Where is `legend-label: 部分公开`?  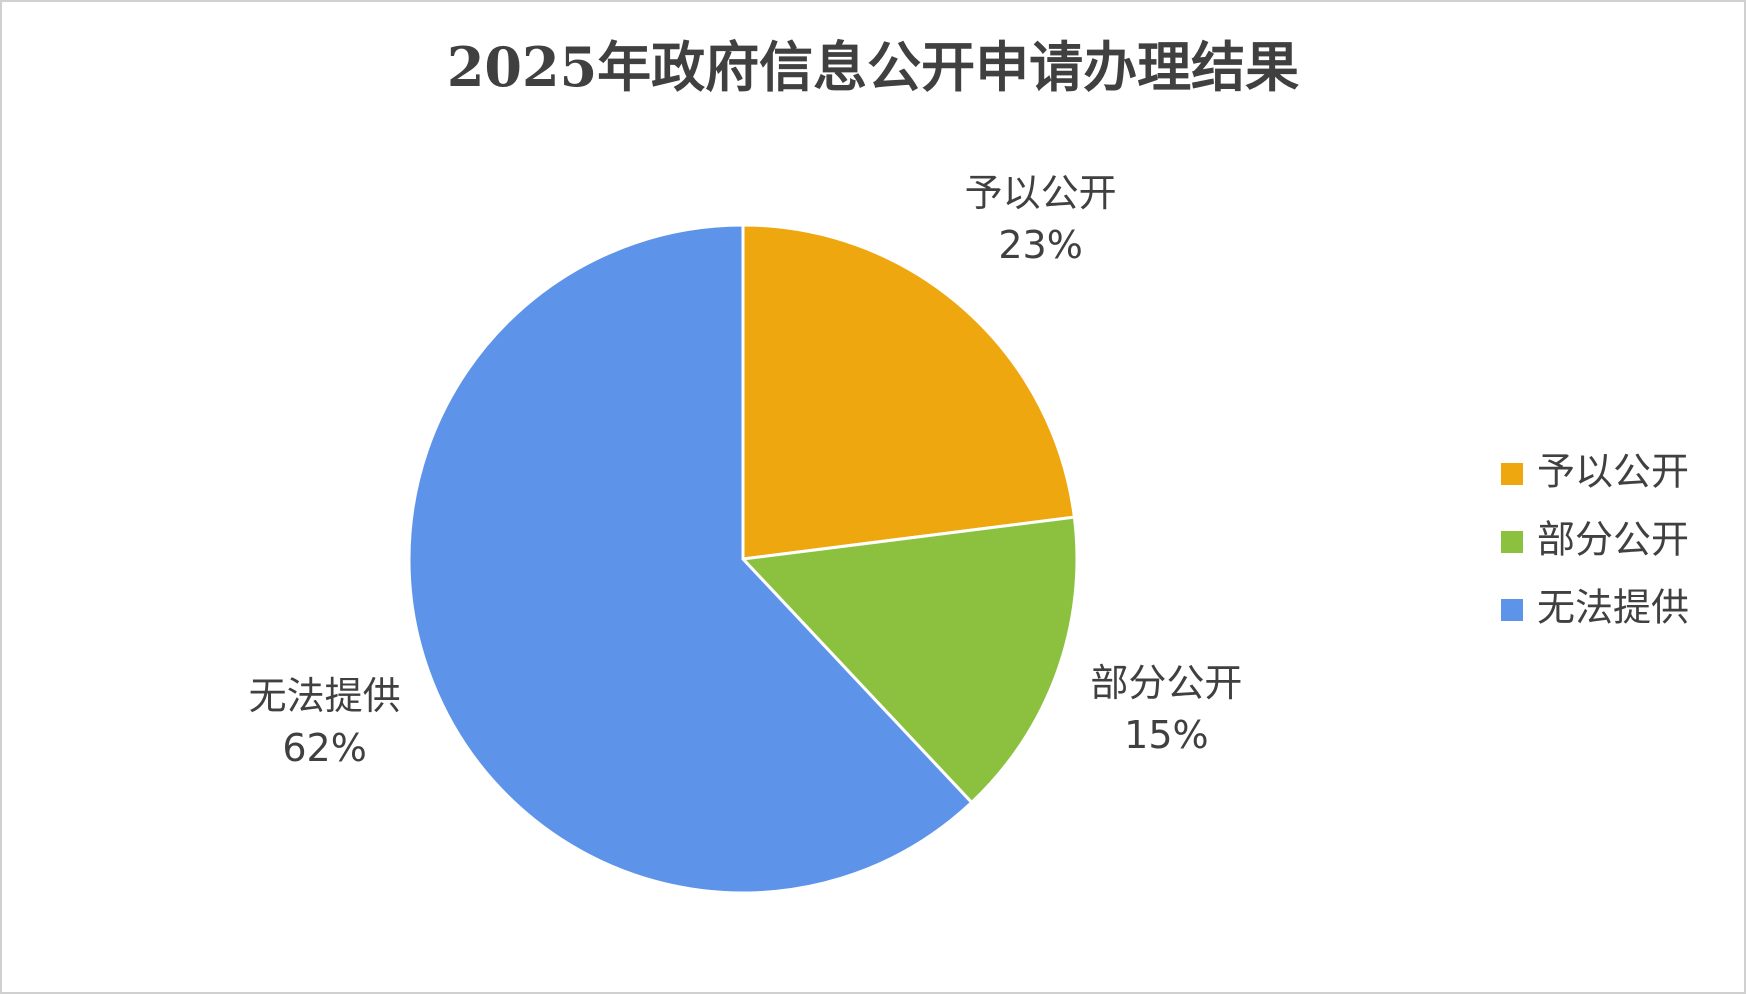 legend-label: 部分公开 is located at coordinates (1613, 540).